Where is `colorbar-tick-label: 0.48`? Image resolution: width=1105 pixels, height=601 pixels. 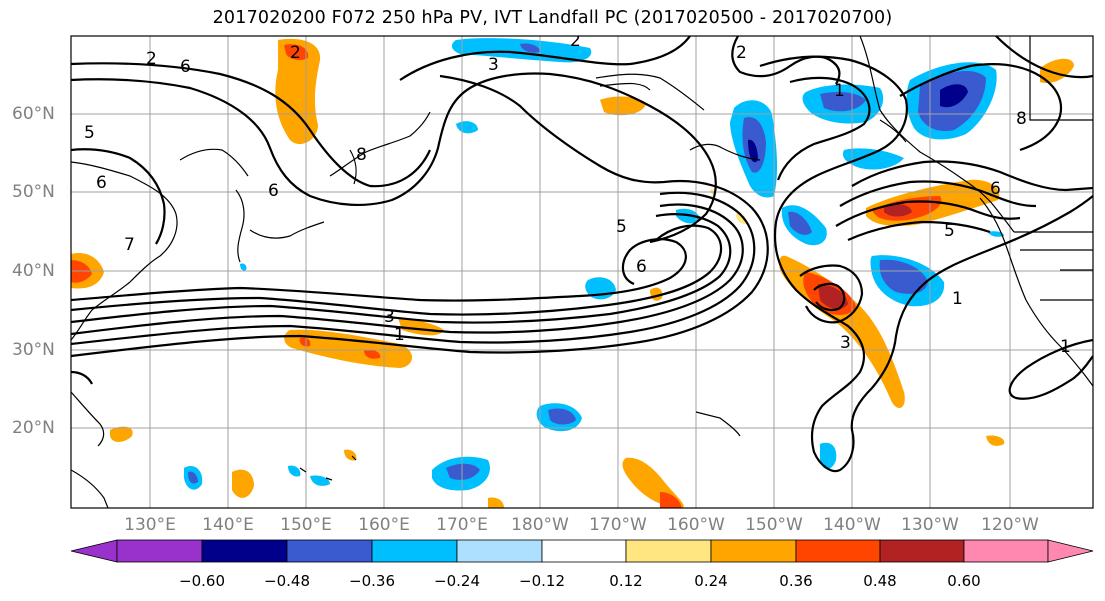 colorbar-tick-label: 0.48 is located at coordinates (880, 581).